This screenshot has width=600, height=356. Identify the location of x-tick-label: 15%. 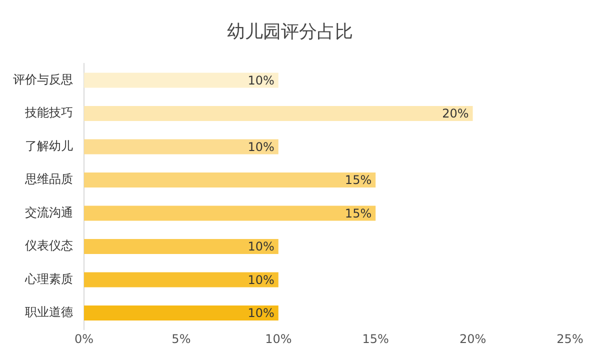
(375, 339).